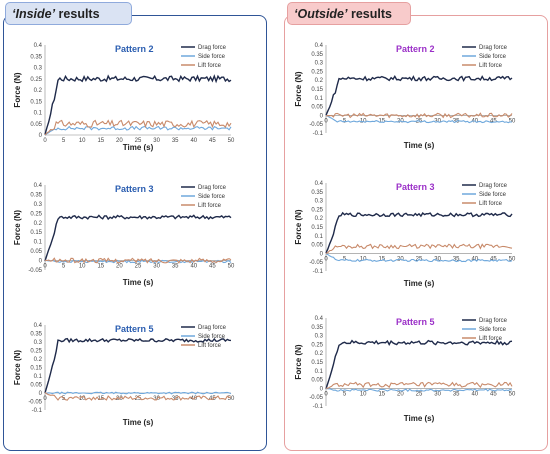  Describe the element at coordinates (317, 210) in the screenshot. I see `y-tick-label: 0.25` at that location.